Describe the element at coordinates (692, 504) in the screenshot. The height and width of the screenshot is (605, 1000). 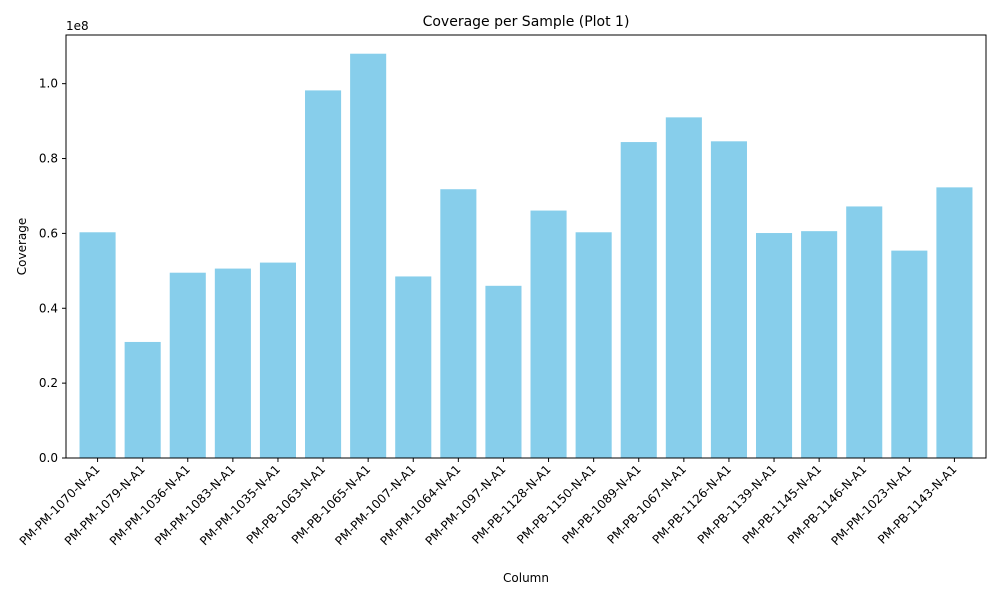
I see `x-tick-label: PM-PB-1126-N-A1` at that location.